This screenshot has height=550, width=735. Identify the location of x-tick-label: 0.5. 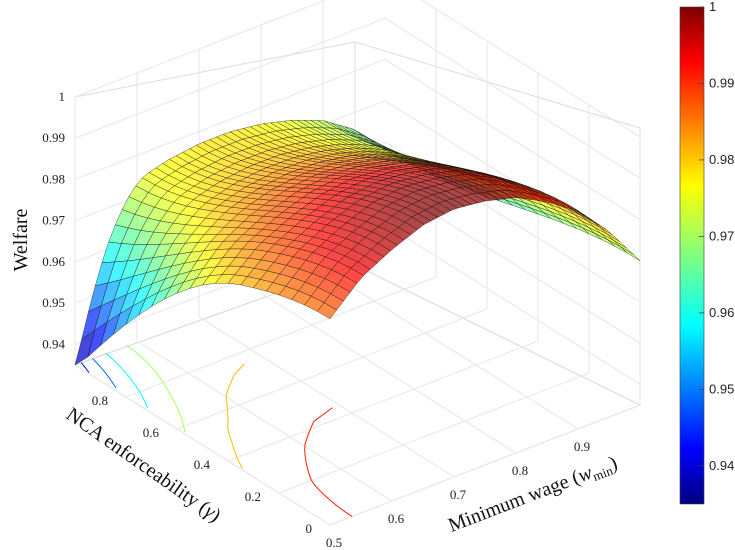
(334, 542).